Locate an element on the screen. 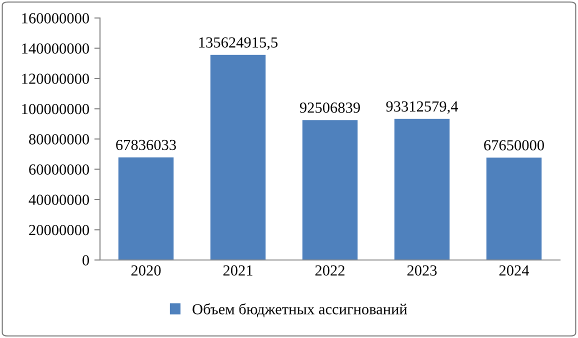 This screenshot has height=338, width=578. y-tick-label: 160000000 is located at coordinates (55, 18).